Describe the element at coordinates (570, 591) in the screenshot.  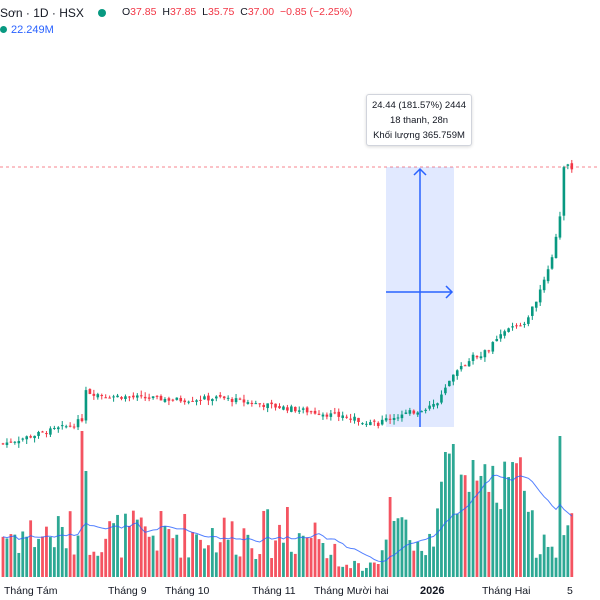
I see `x-tick-label: 5` at that location.